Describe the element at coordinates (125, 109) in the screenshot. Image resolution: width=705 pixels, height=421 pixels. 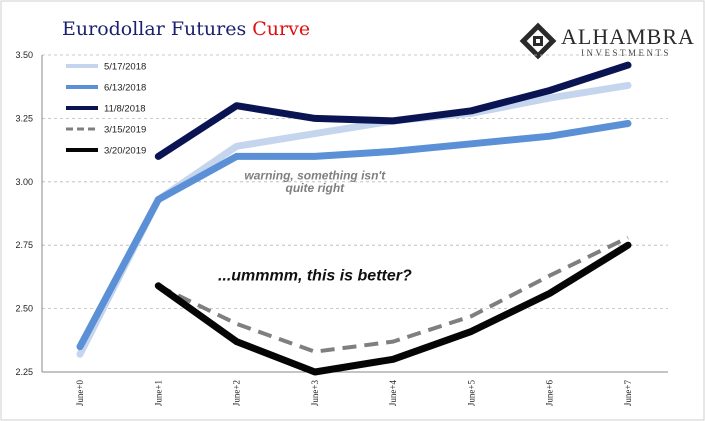
I see `legend-label: 11/8/2018` at that location.